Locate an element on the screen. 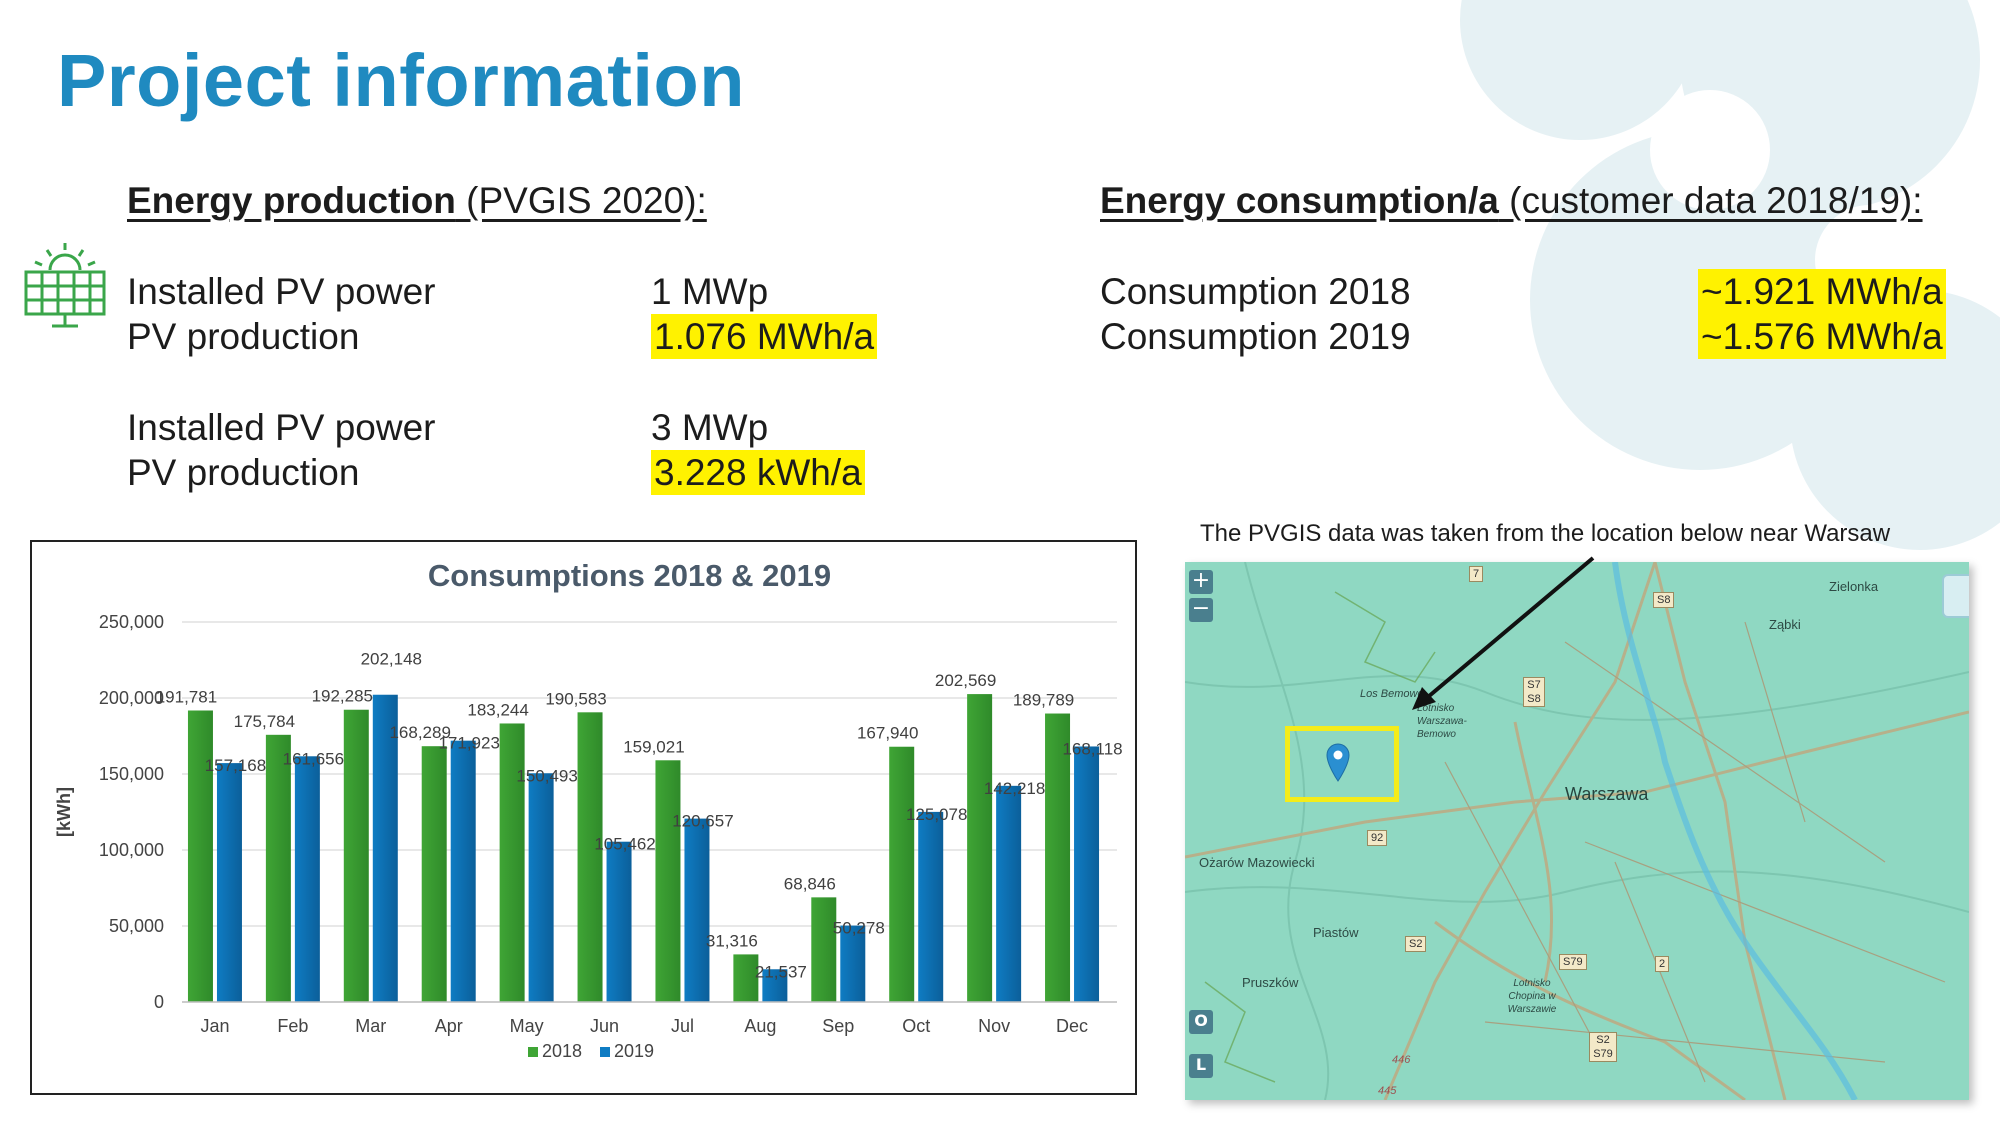 This screenshot has height=1125, width=2000. legend-swatch-2018 is located at coordinates (533, 1052).